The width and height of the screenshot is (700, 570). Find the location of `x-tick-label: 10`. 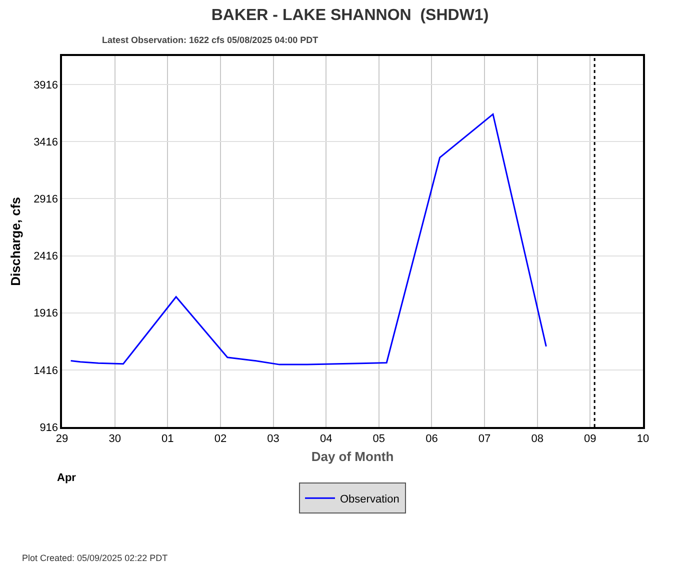

x-tick-label: 10 is located at coordinates (643, 438).